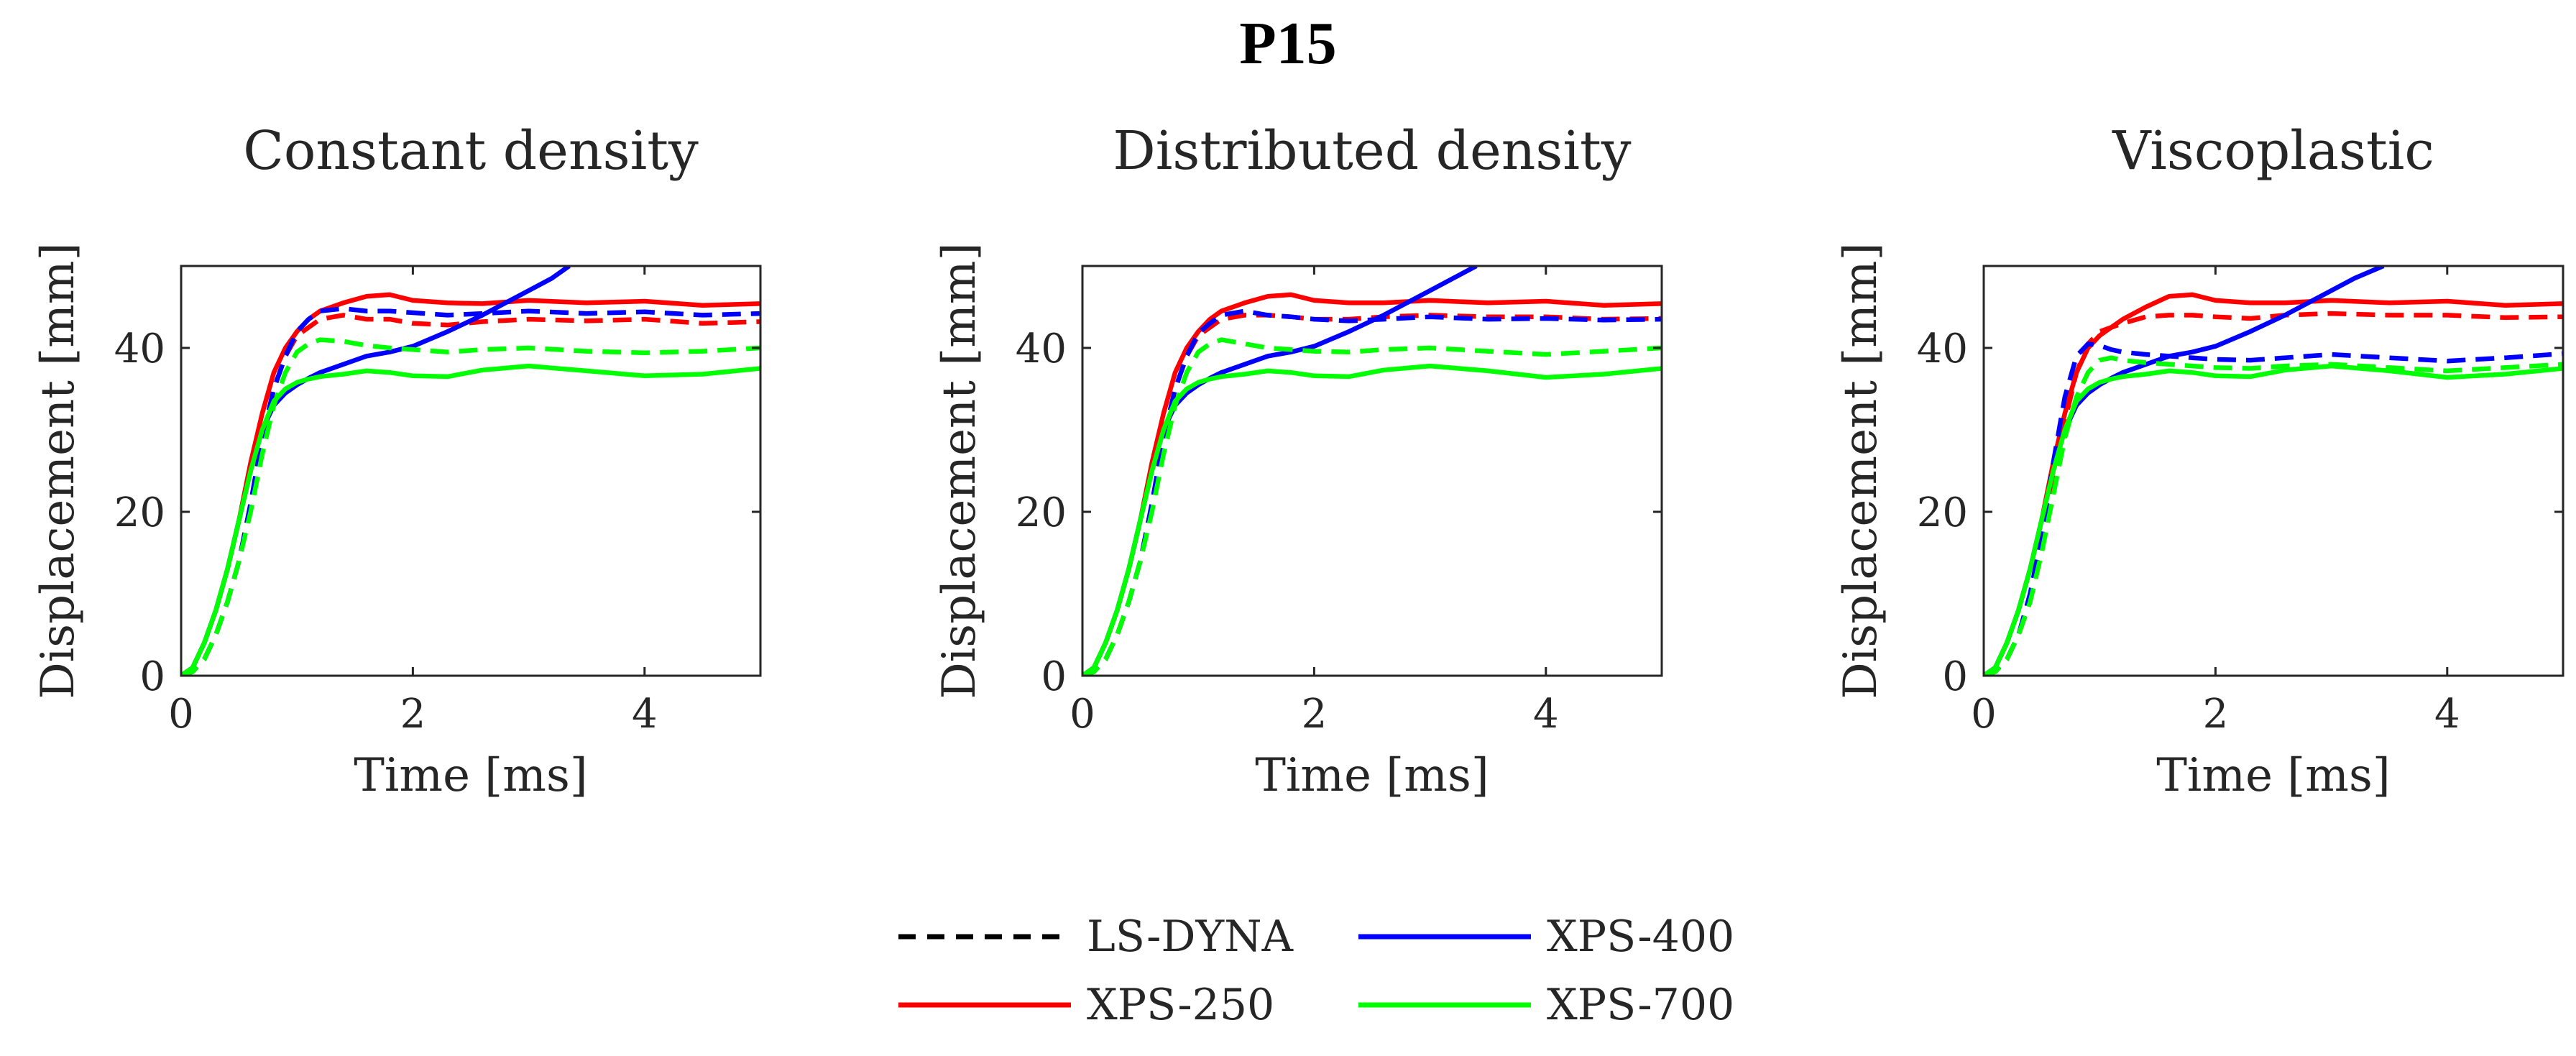 This screenshot has width=2576, height=1056. I want to click on legend-label: XPS-250, so click(1180, 1005).